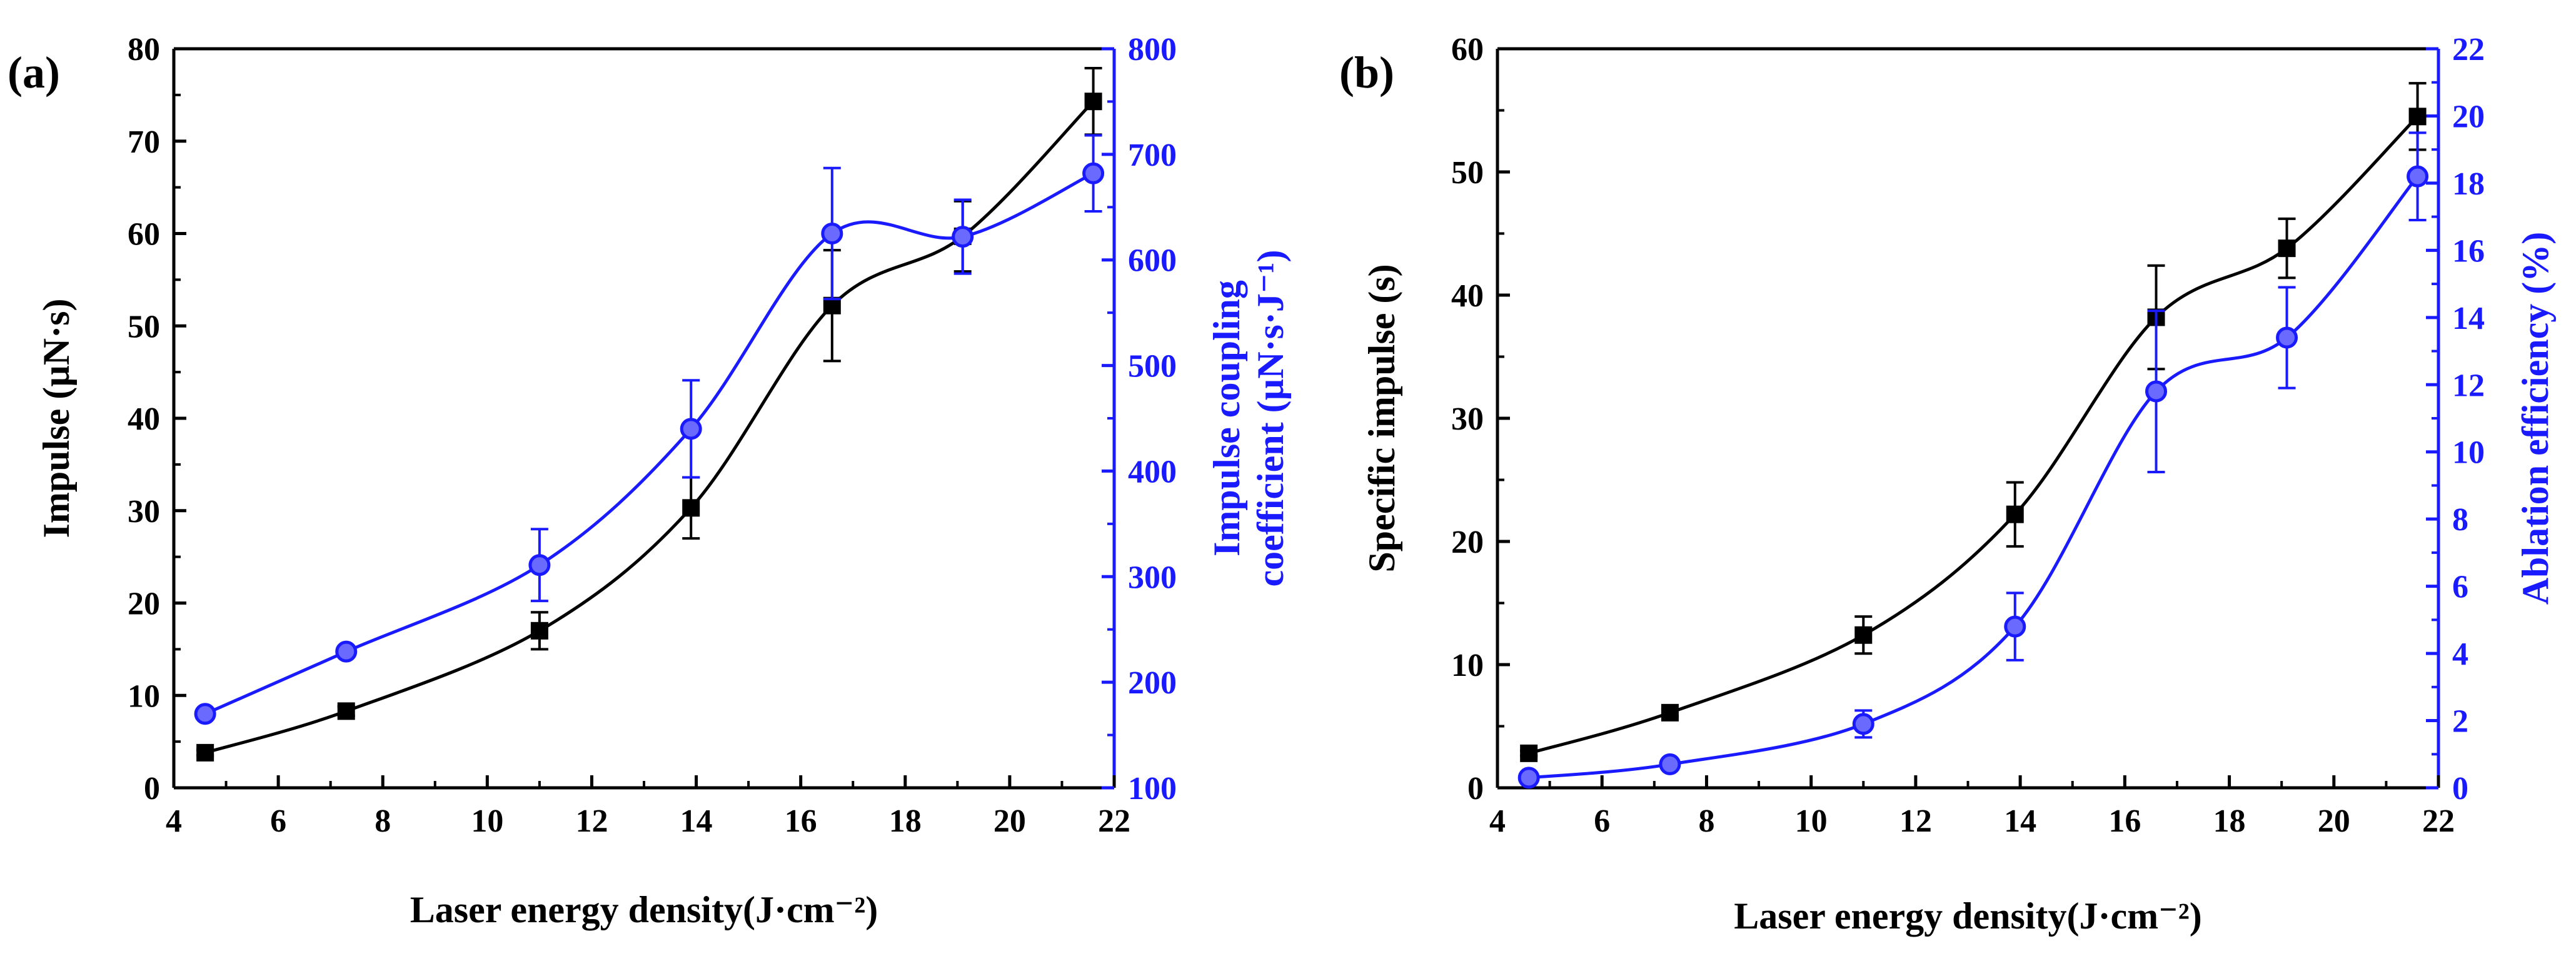 This screenshot has width=2576, height=971. Describe the element at coordinates (1152, 472) in the screenshot. I see `y-tick-label-right: 400` at that location.